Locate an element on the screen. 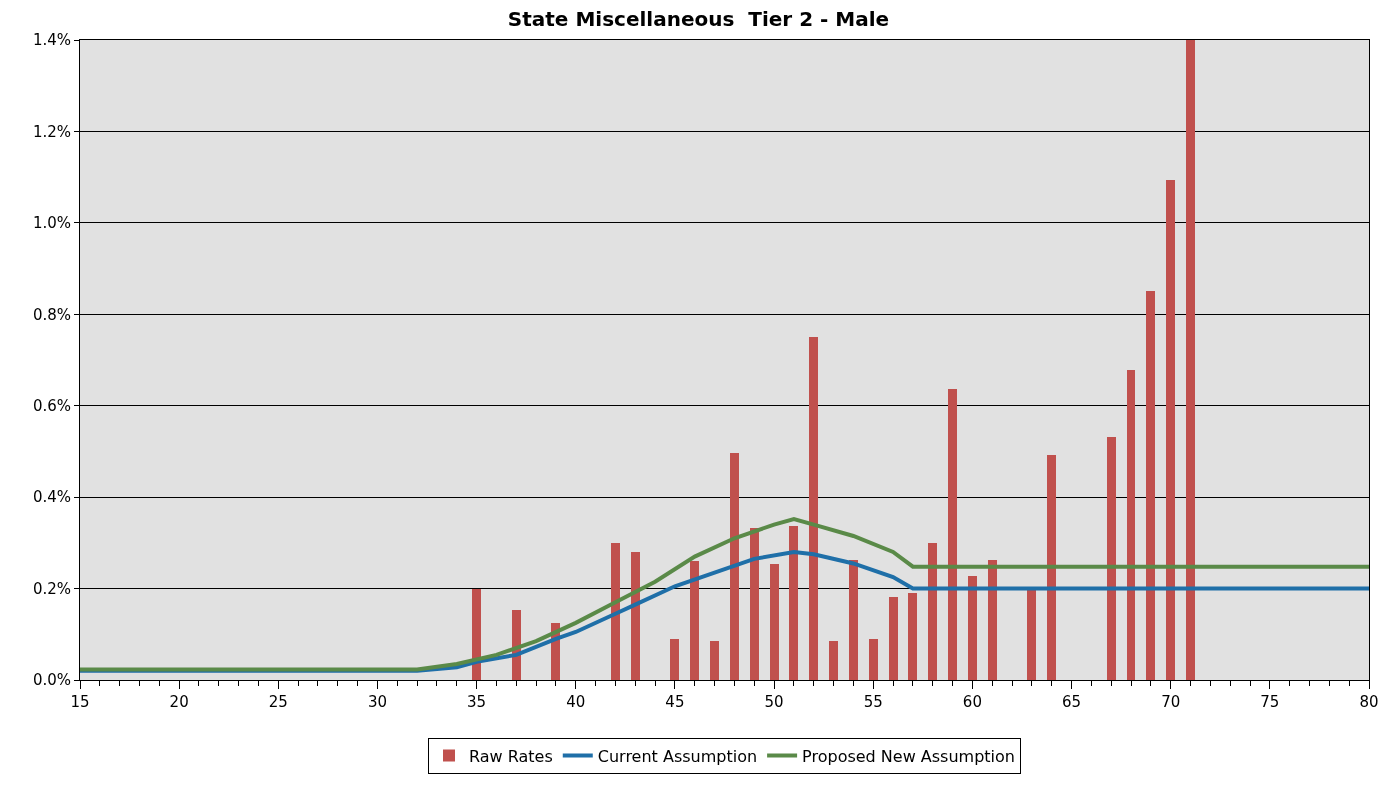 Image resolution: width=1397 pixels, height=786 pixels. x-tick-label: 15 is located at coordinates (80, 702).